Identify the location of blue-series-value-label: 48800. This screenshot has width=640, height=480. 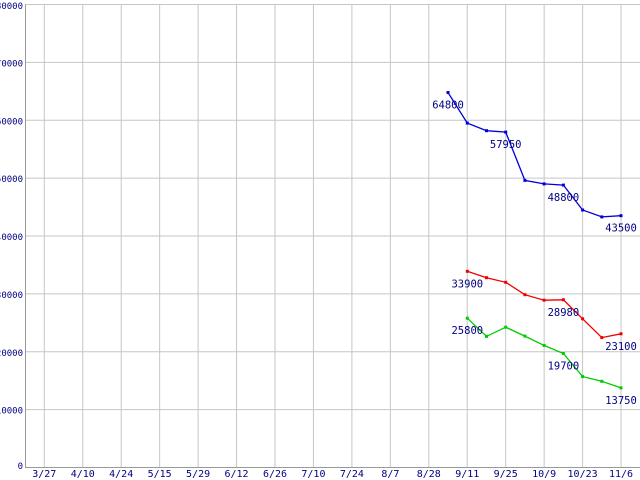
(564, 198).